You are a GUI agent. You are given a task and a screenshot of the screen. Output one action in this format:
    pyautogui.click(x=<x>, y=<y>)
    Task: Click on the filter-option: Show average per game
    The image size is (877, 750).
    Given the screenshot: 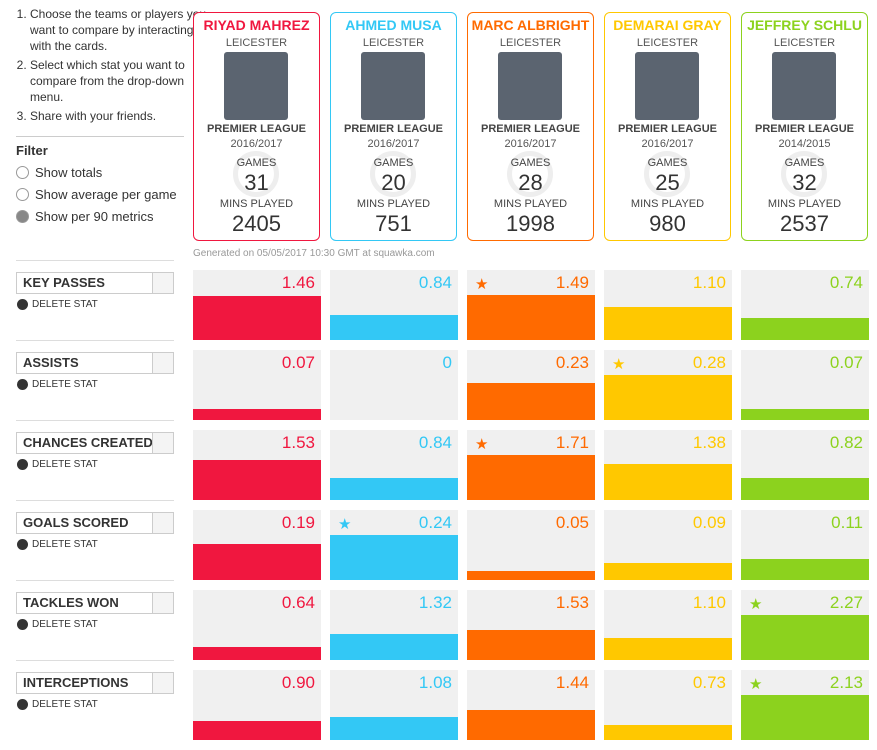 What is the action you would take?
    pyautogui.click(x=106, y=194)
    